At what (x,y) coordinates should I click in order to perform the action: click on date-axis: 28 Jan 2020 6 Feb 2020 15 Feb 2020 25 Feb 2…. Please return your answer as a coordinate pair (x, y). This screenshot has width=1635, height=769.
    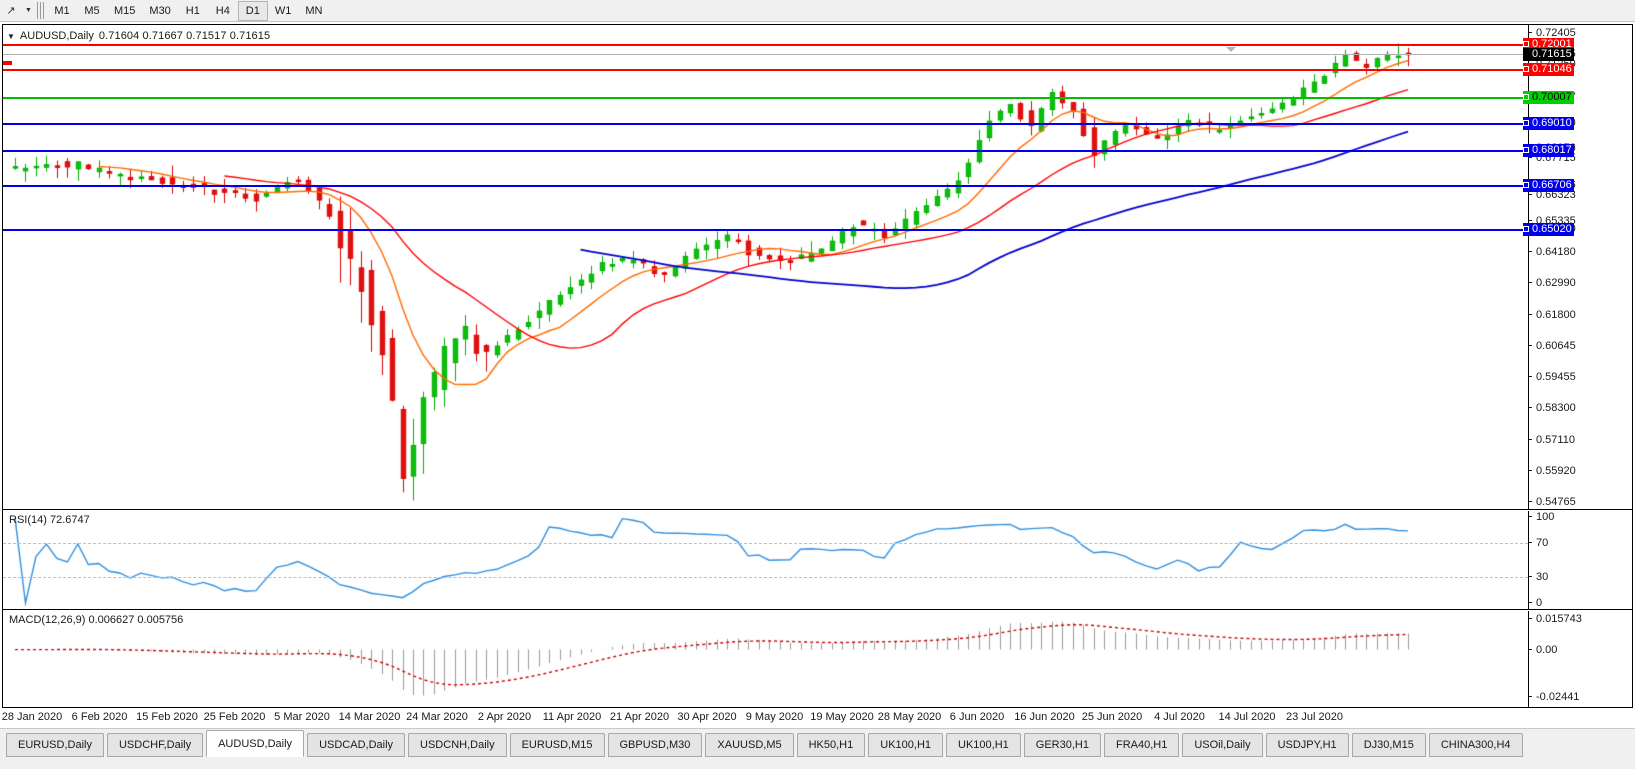
    Looking at the image, I should click on (817, 718).